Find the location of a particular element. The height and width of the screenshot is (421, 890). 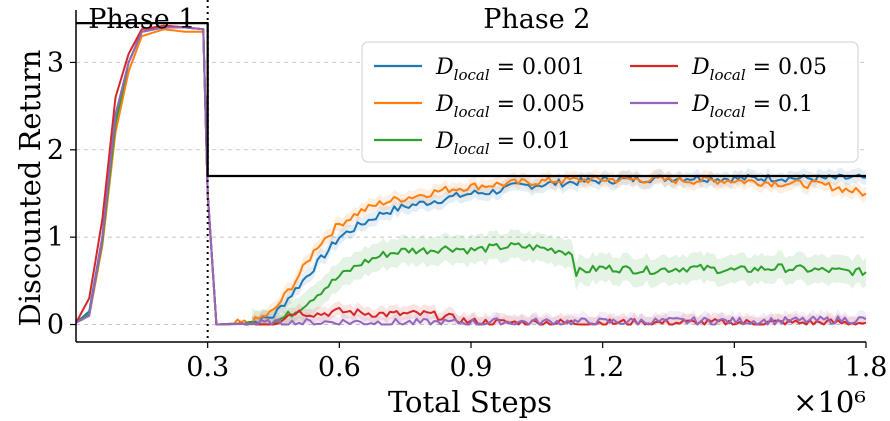

x-tick-label-3: 1.2 is located at coordinates (602, 367).